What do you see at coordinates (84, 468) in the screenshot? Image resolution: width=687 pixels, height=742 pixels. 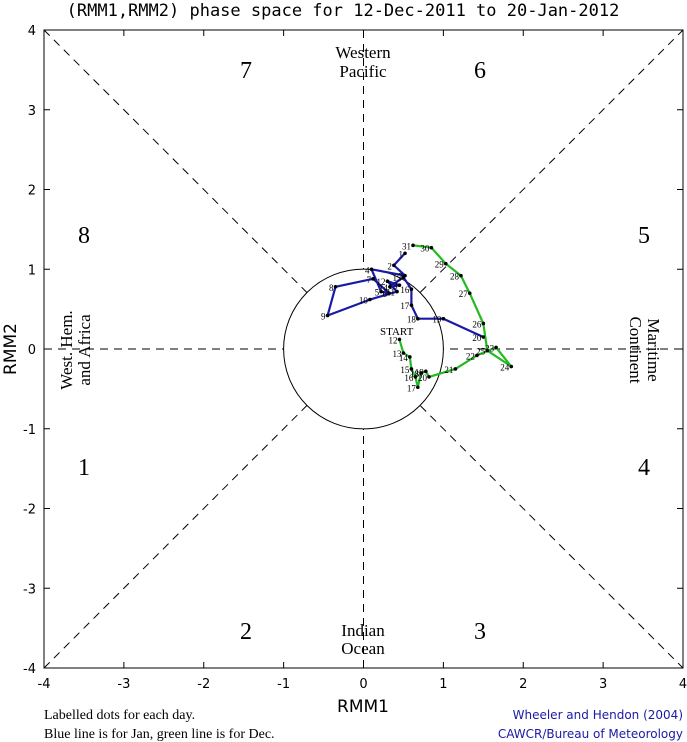 I see `phase-label-1: 1` at bounding box center [84, 468].